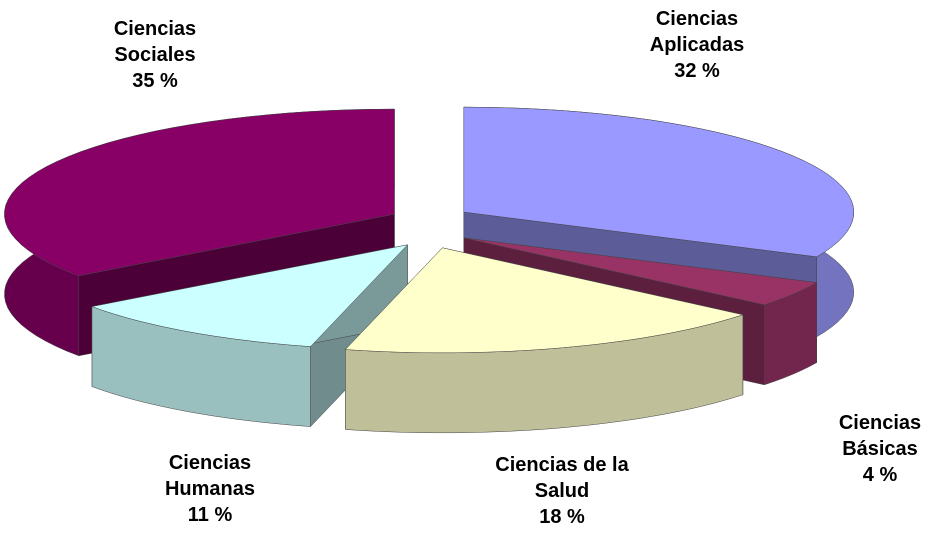 This screenshot has height=546, width=939. I want to click on value-label: 18 %, so click(562, 517).